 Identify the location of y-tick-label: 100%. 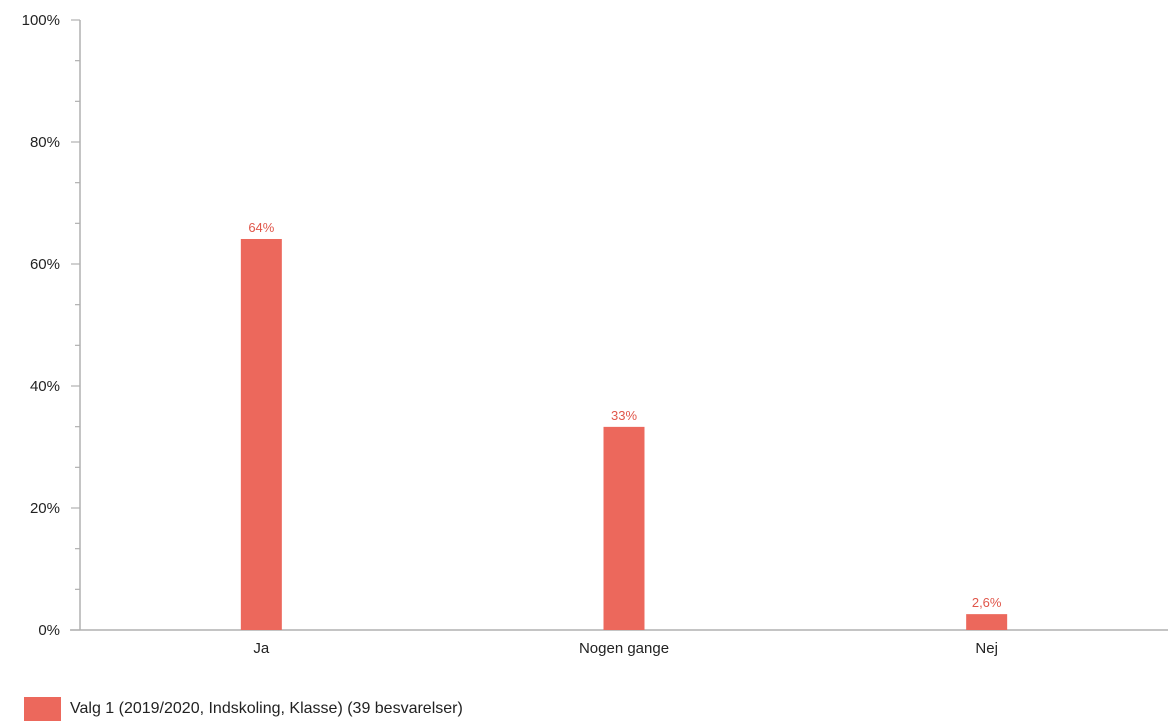
(41, 20).